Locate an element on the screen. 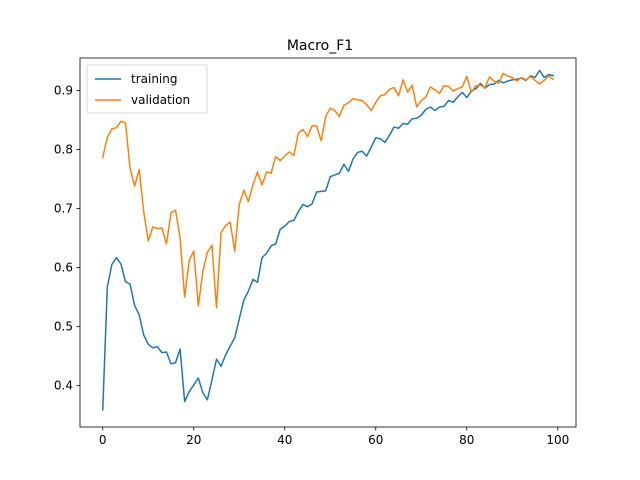  x-tick-label: 60 is located at coordinates (375, 440).